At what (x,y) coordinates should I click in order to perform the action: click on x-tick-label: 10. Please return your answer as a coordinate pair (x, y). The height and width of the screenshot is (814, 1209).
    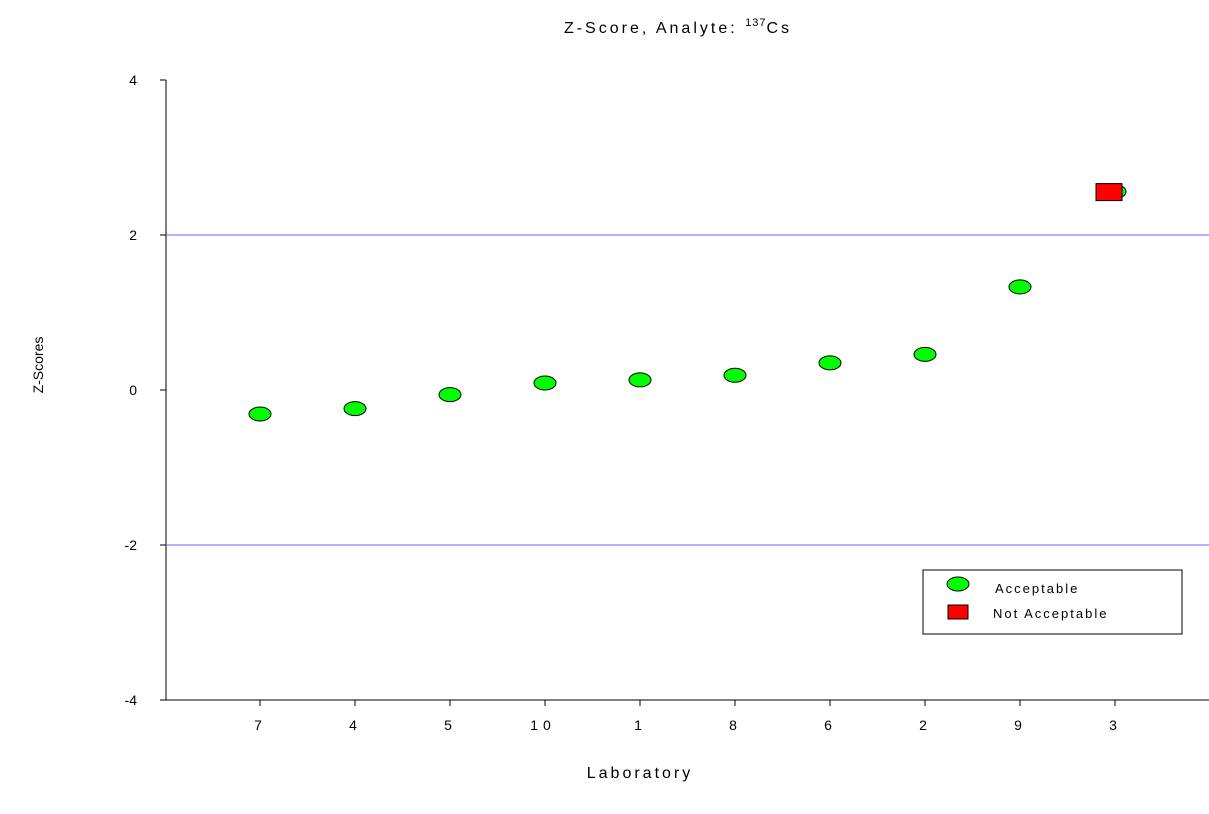
    Looking at the image, I should click on (543, 725).